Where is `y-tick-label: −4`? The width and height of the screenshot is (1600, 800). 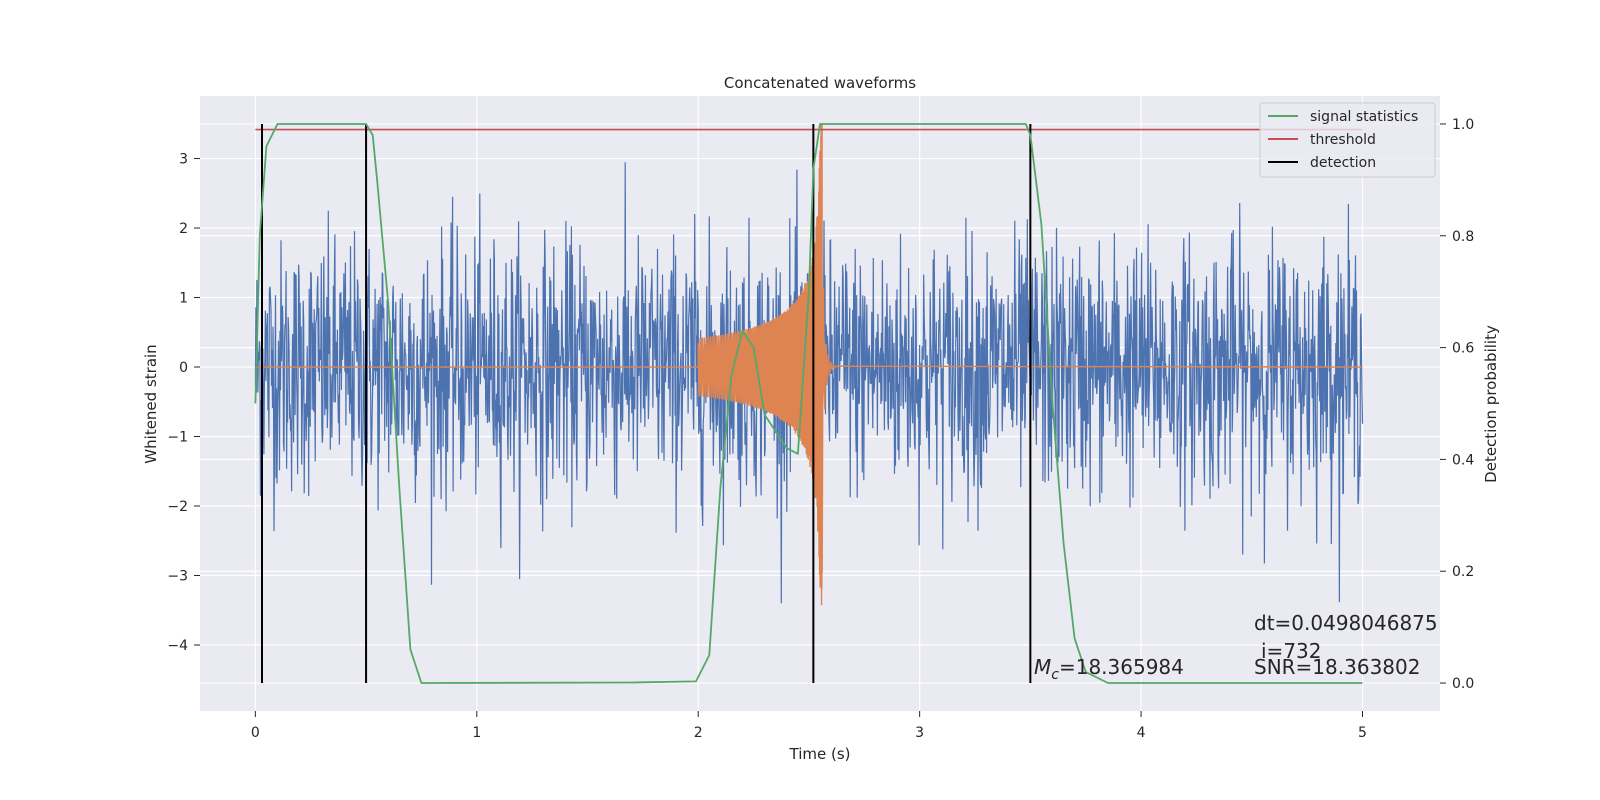
y-tick-label: −4 is located at coordinates (177, 646).